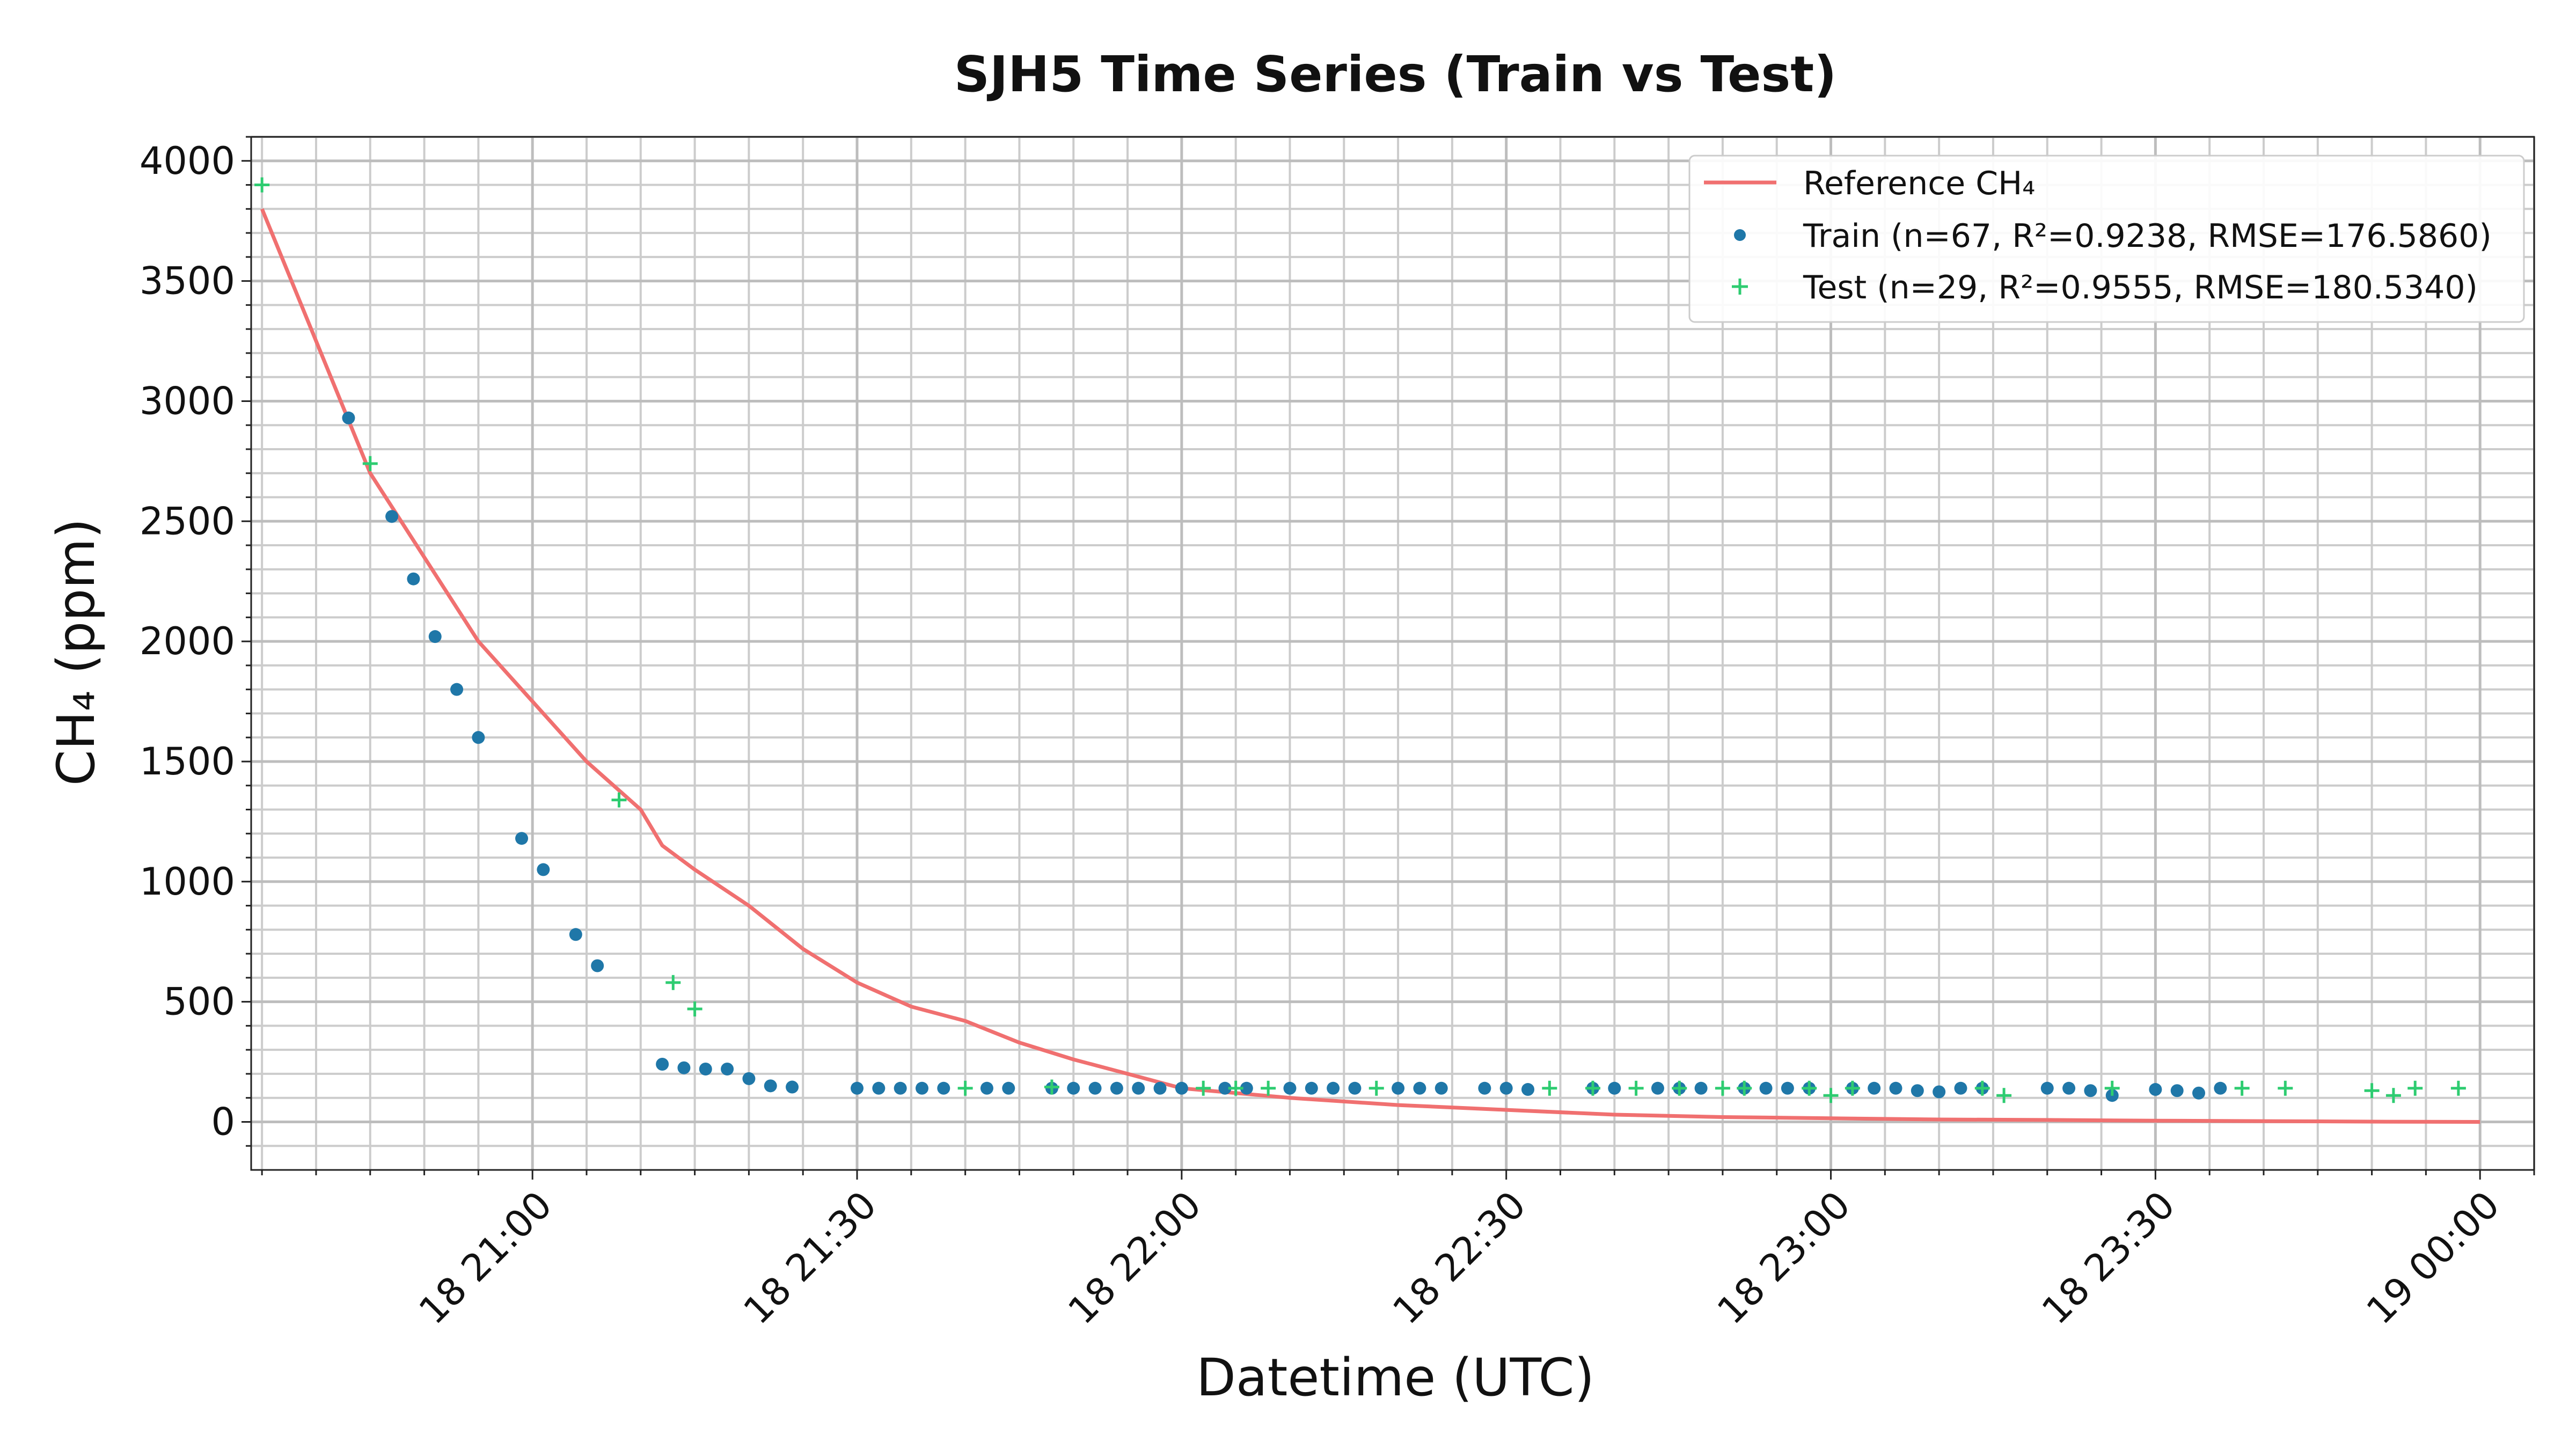  I want to click on y-tick-label: 1500, so click(187, 762).